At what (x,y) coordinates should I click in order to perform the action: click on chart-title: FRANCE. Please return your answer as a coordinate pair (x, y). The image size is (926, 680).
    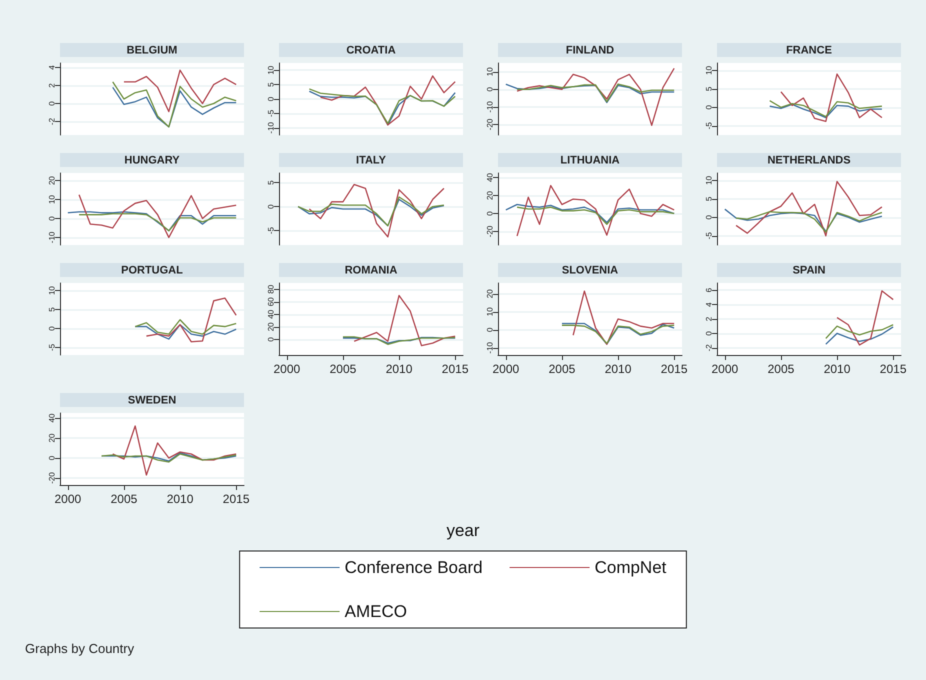
    Looking at the image, I should click on (809, 50).